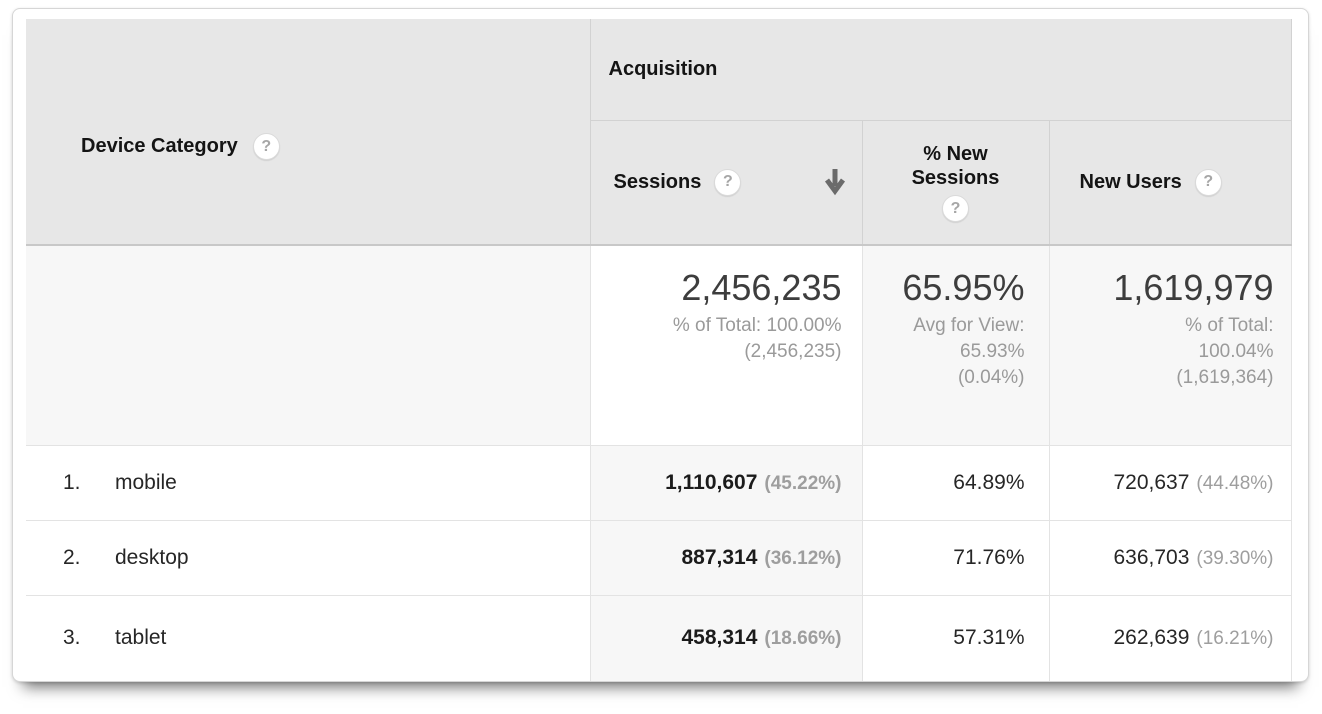  I want to click on sessions-cell: 887,314 (36.12%), so click(725, 558).